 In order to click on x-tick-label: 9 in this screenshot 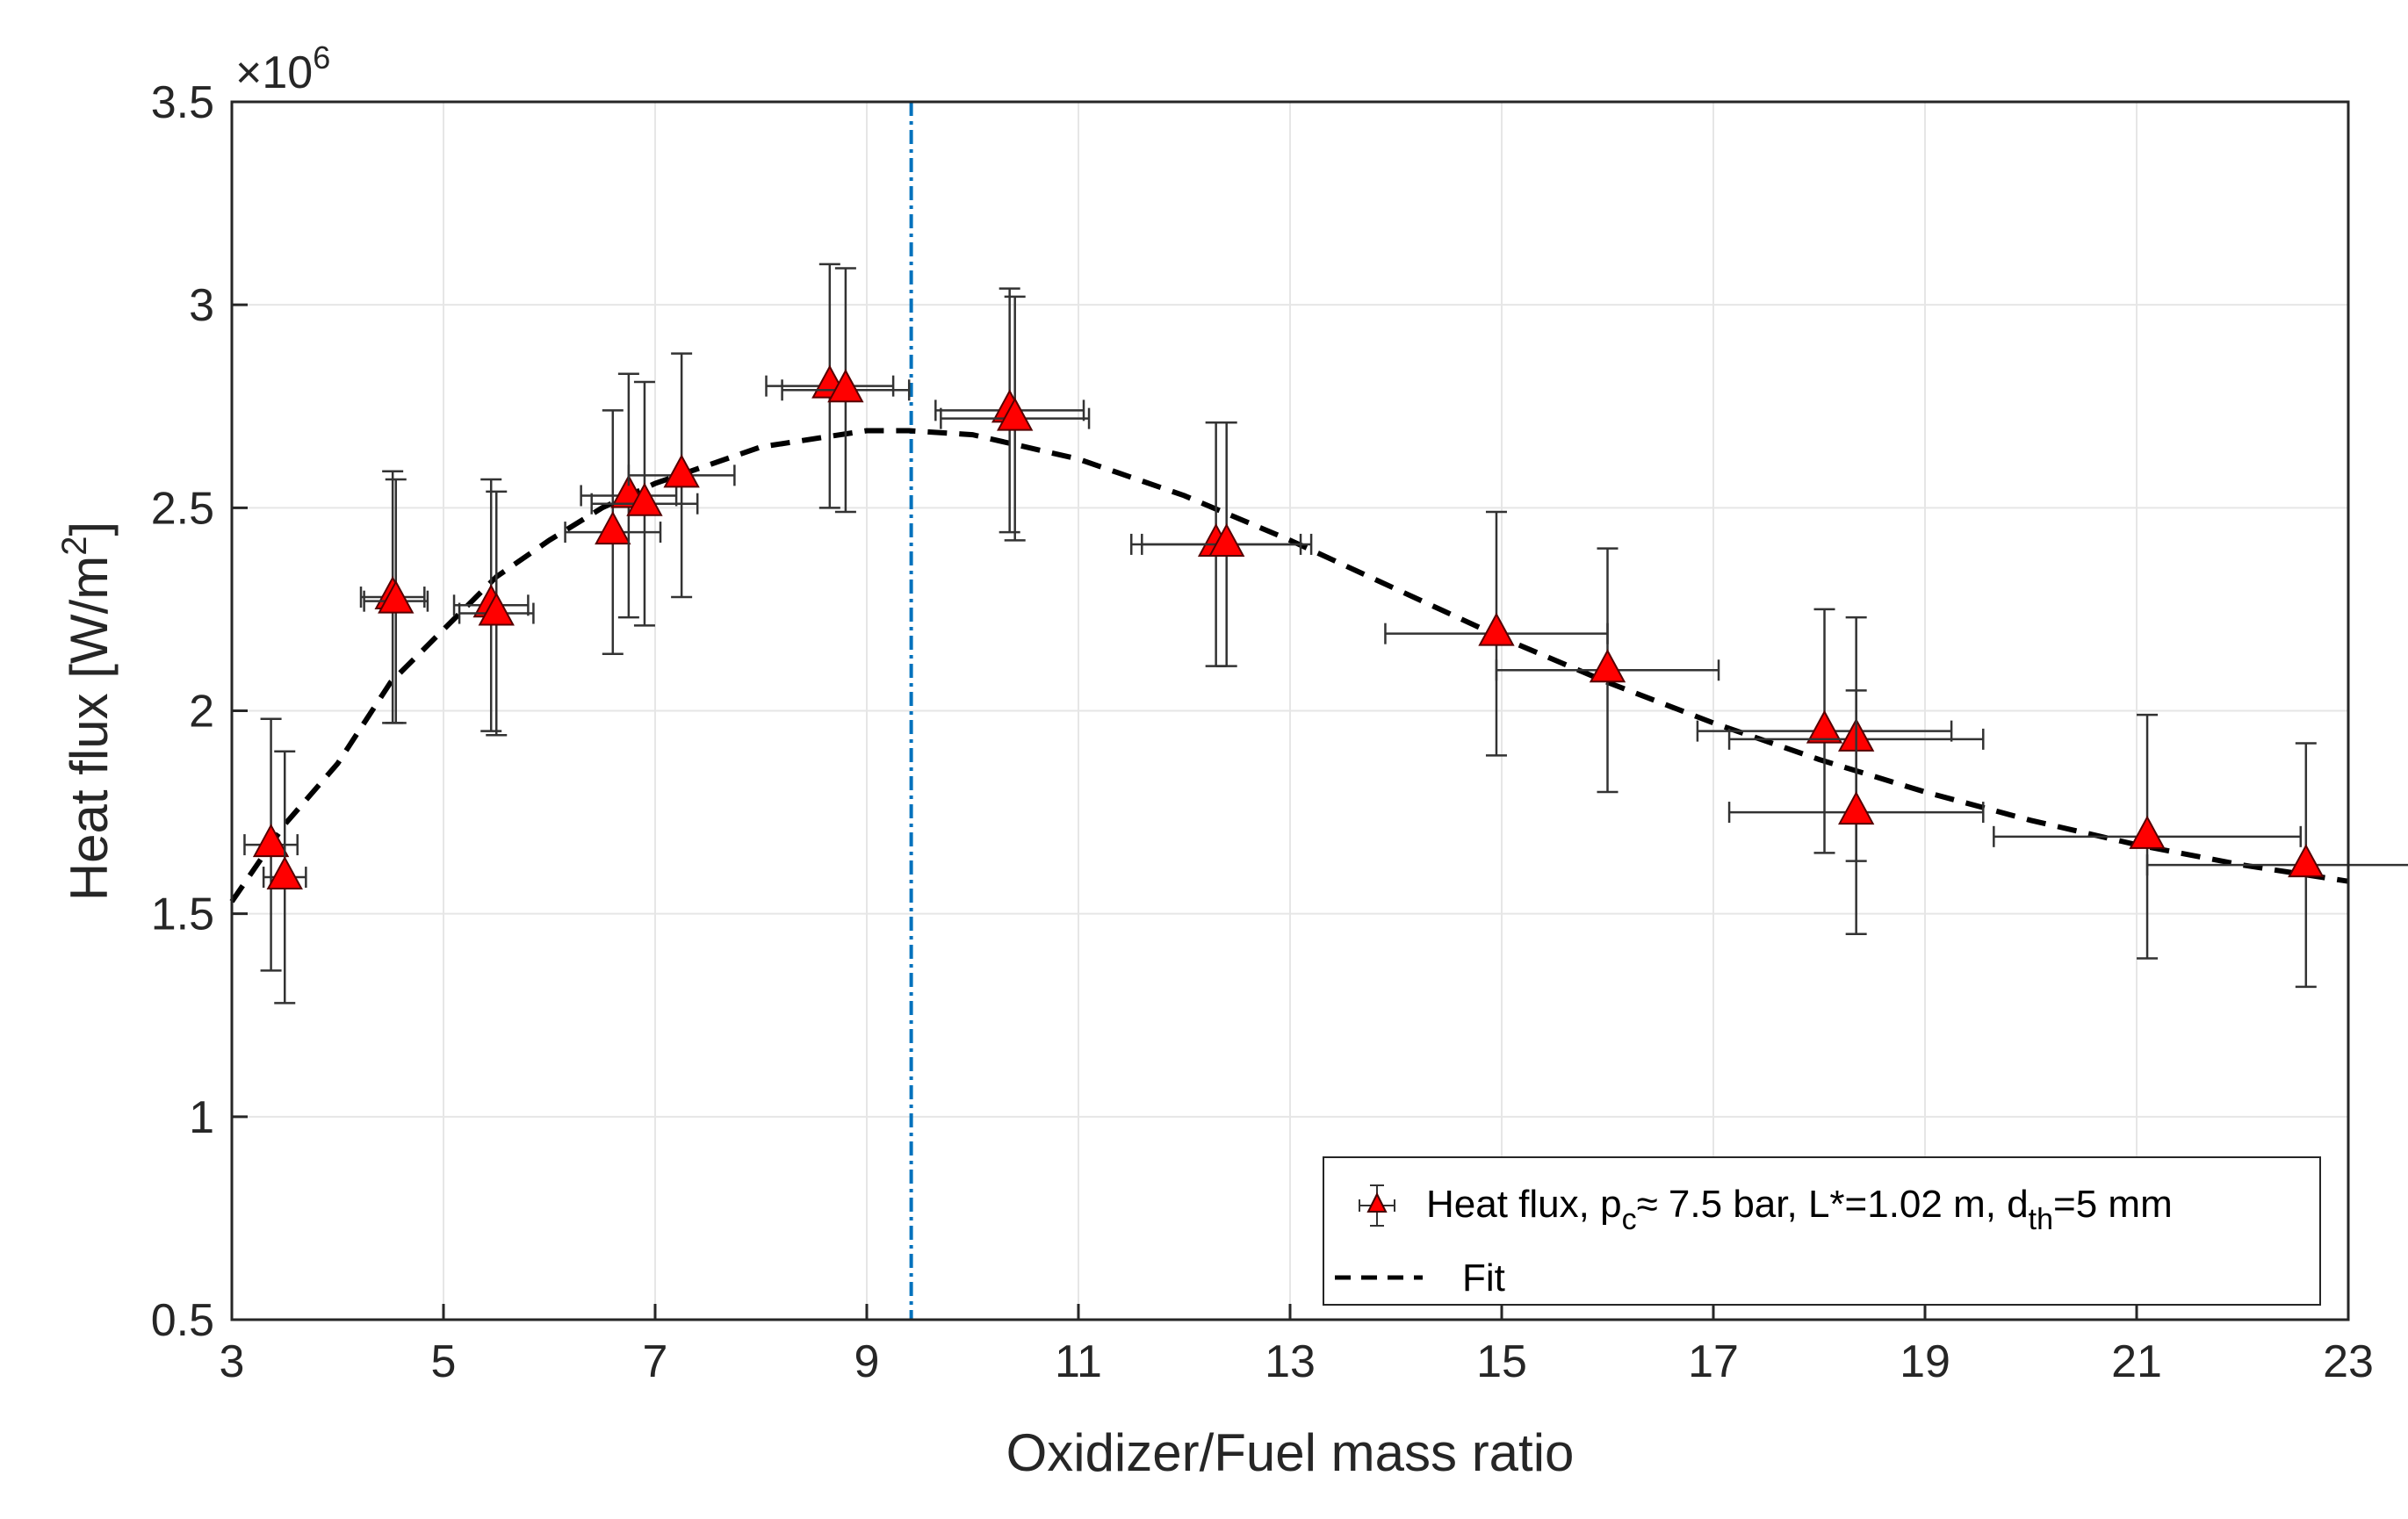, I will do `click(867, 1361)`.